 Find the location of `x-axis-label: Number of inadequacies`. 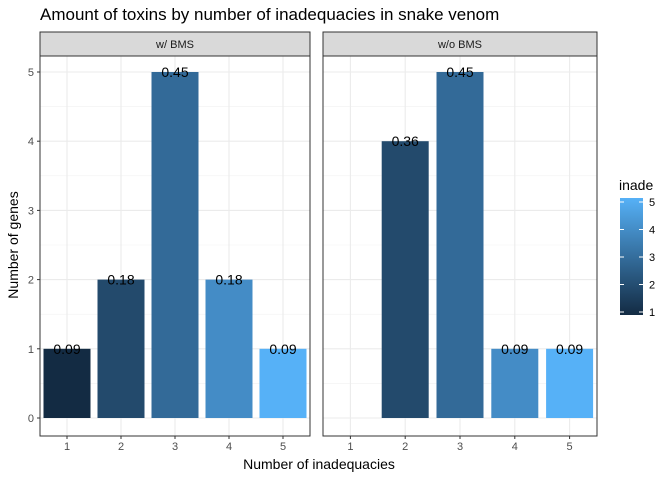

x-axis-label: Number of inadequacies is located at coordinates (319, 464).